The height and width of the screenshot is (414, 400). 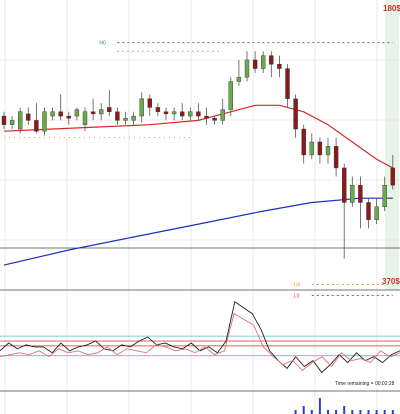 I want to click on level-label: H0, so click(x=102, y=44).